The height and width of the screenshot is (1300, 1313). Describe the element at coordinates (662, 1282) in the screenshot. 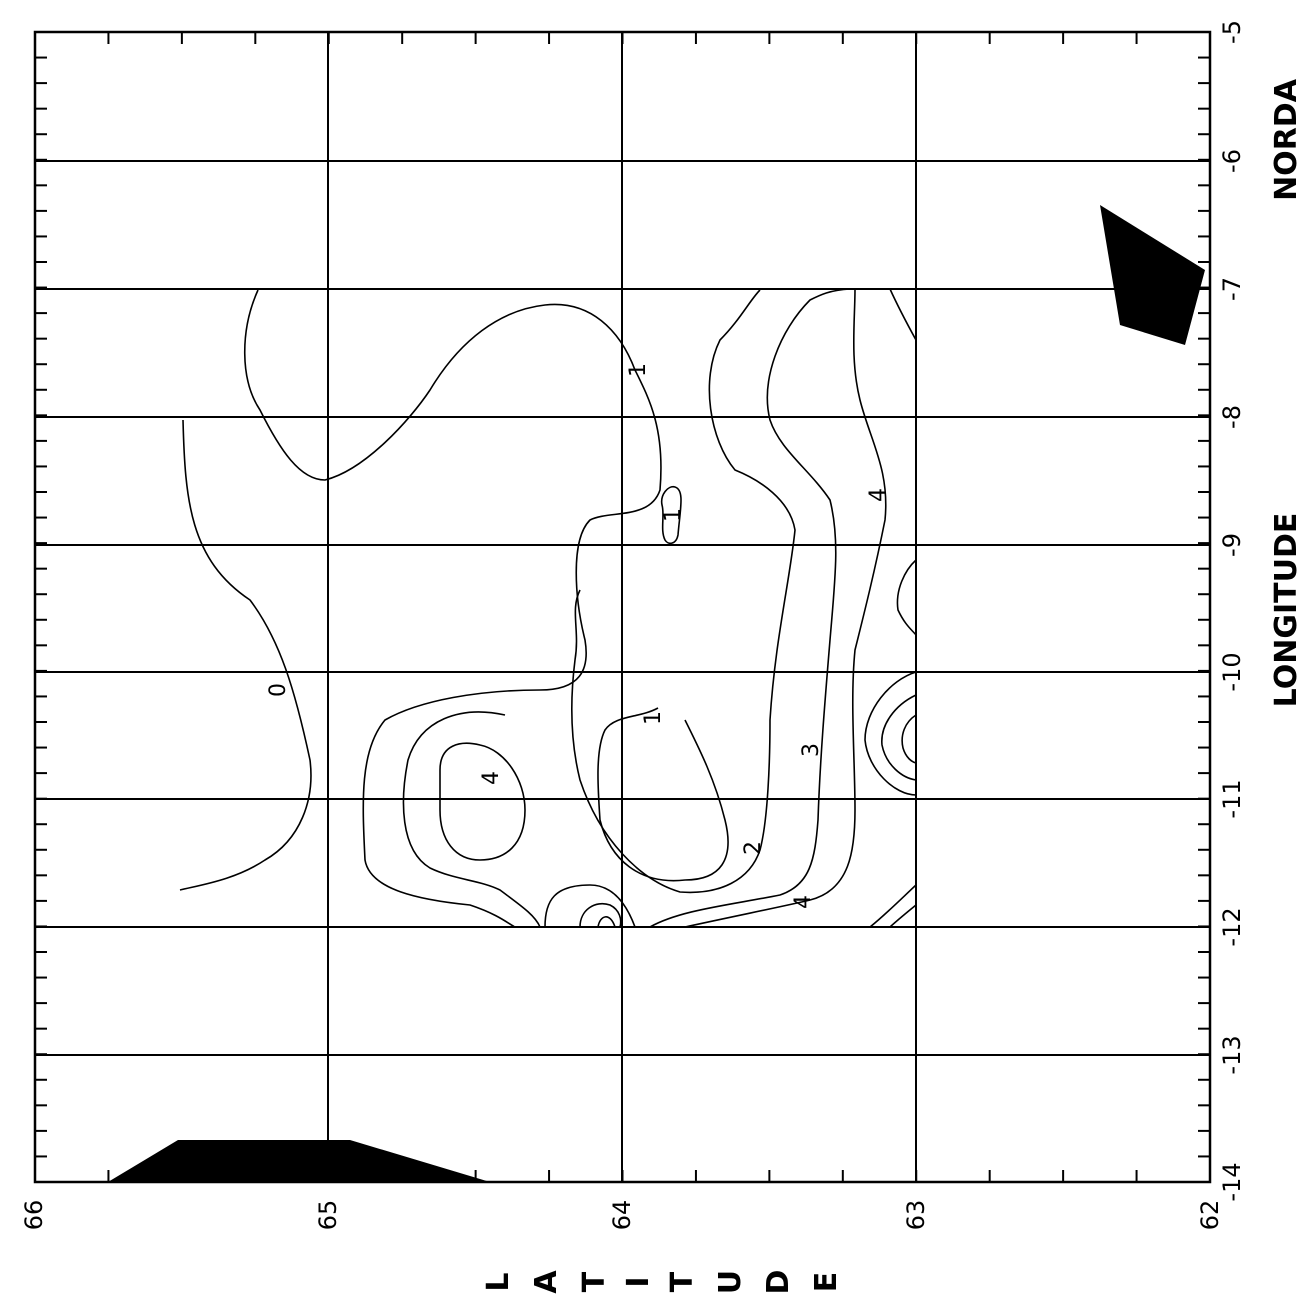

I see `latitude-axis-title: L A T I T U D E` at that location.